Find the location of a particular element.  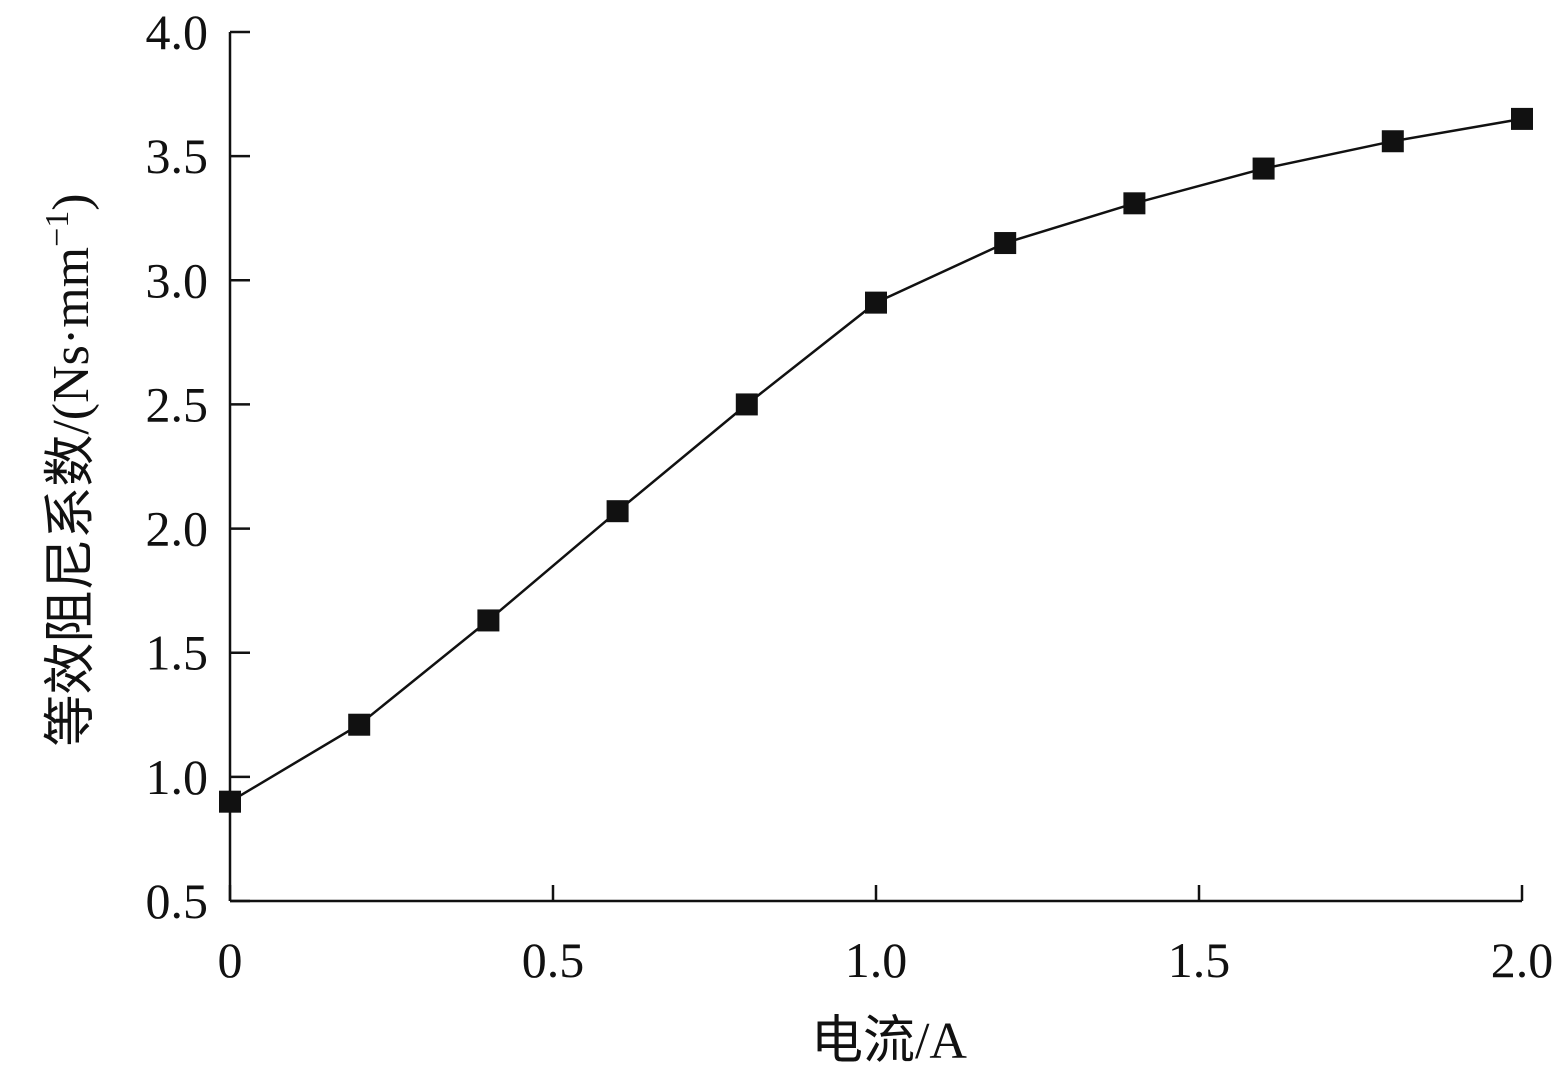

y-tick-label: 3.0 is located at coordinates (177, 280).